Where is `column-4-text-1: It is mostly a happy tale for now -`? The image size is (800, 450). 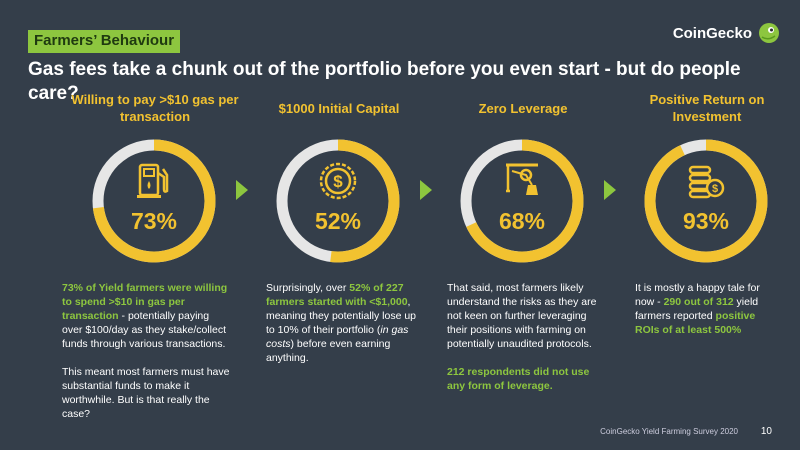
column-4-text-1: It is mostly a happy tale for now - is located at coordinates (697, 295).